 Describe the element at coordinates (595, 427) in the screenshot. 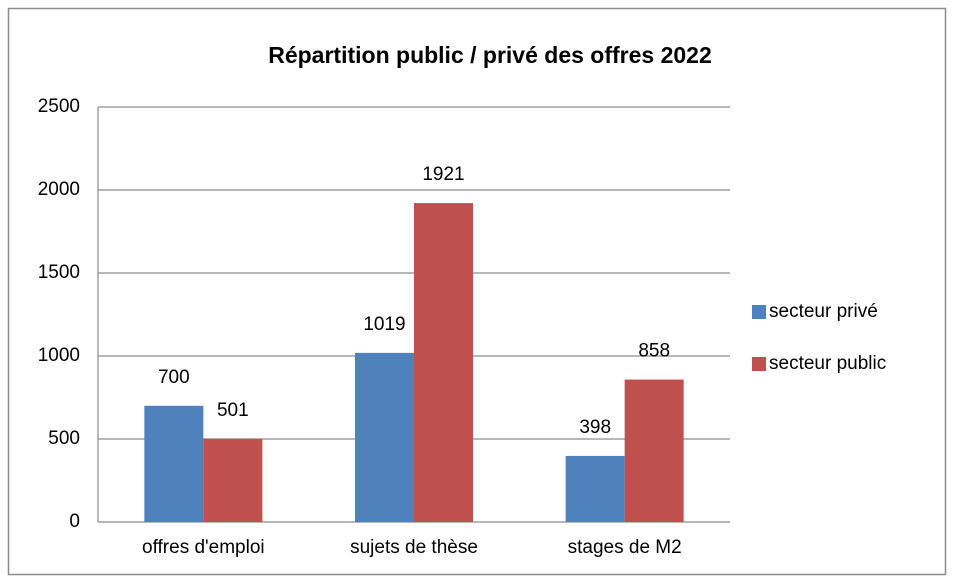

I see `data-label: 398` at that location.